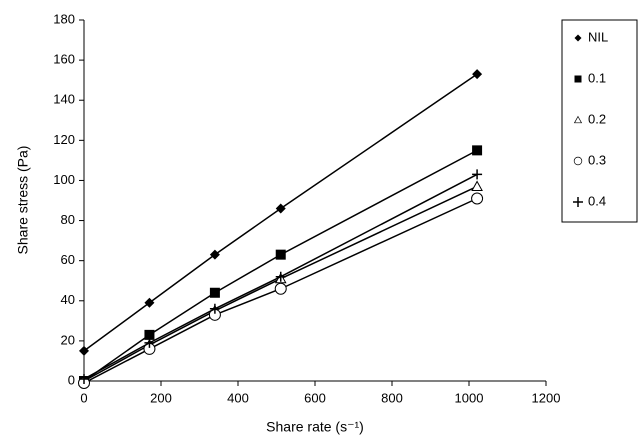 The image size is (642, 444). I want to click on x-tick-label: 400, so click(238, 397).